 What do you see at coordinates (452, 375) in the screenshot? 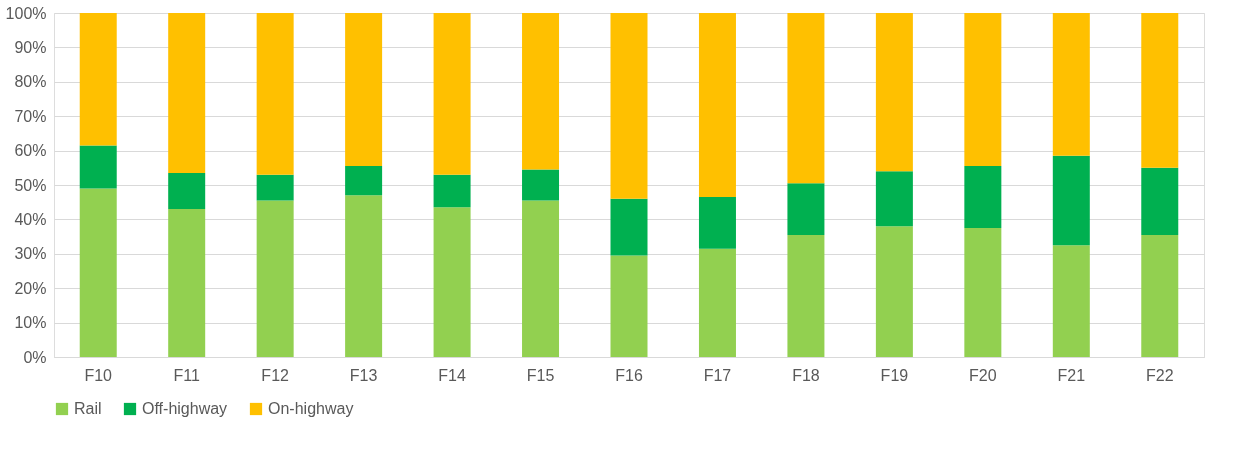
I see `x-tick-label: F14` at bounding box center [452, 375].